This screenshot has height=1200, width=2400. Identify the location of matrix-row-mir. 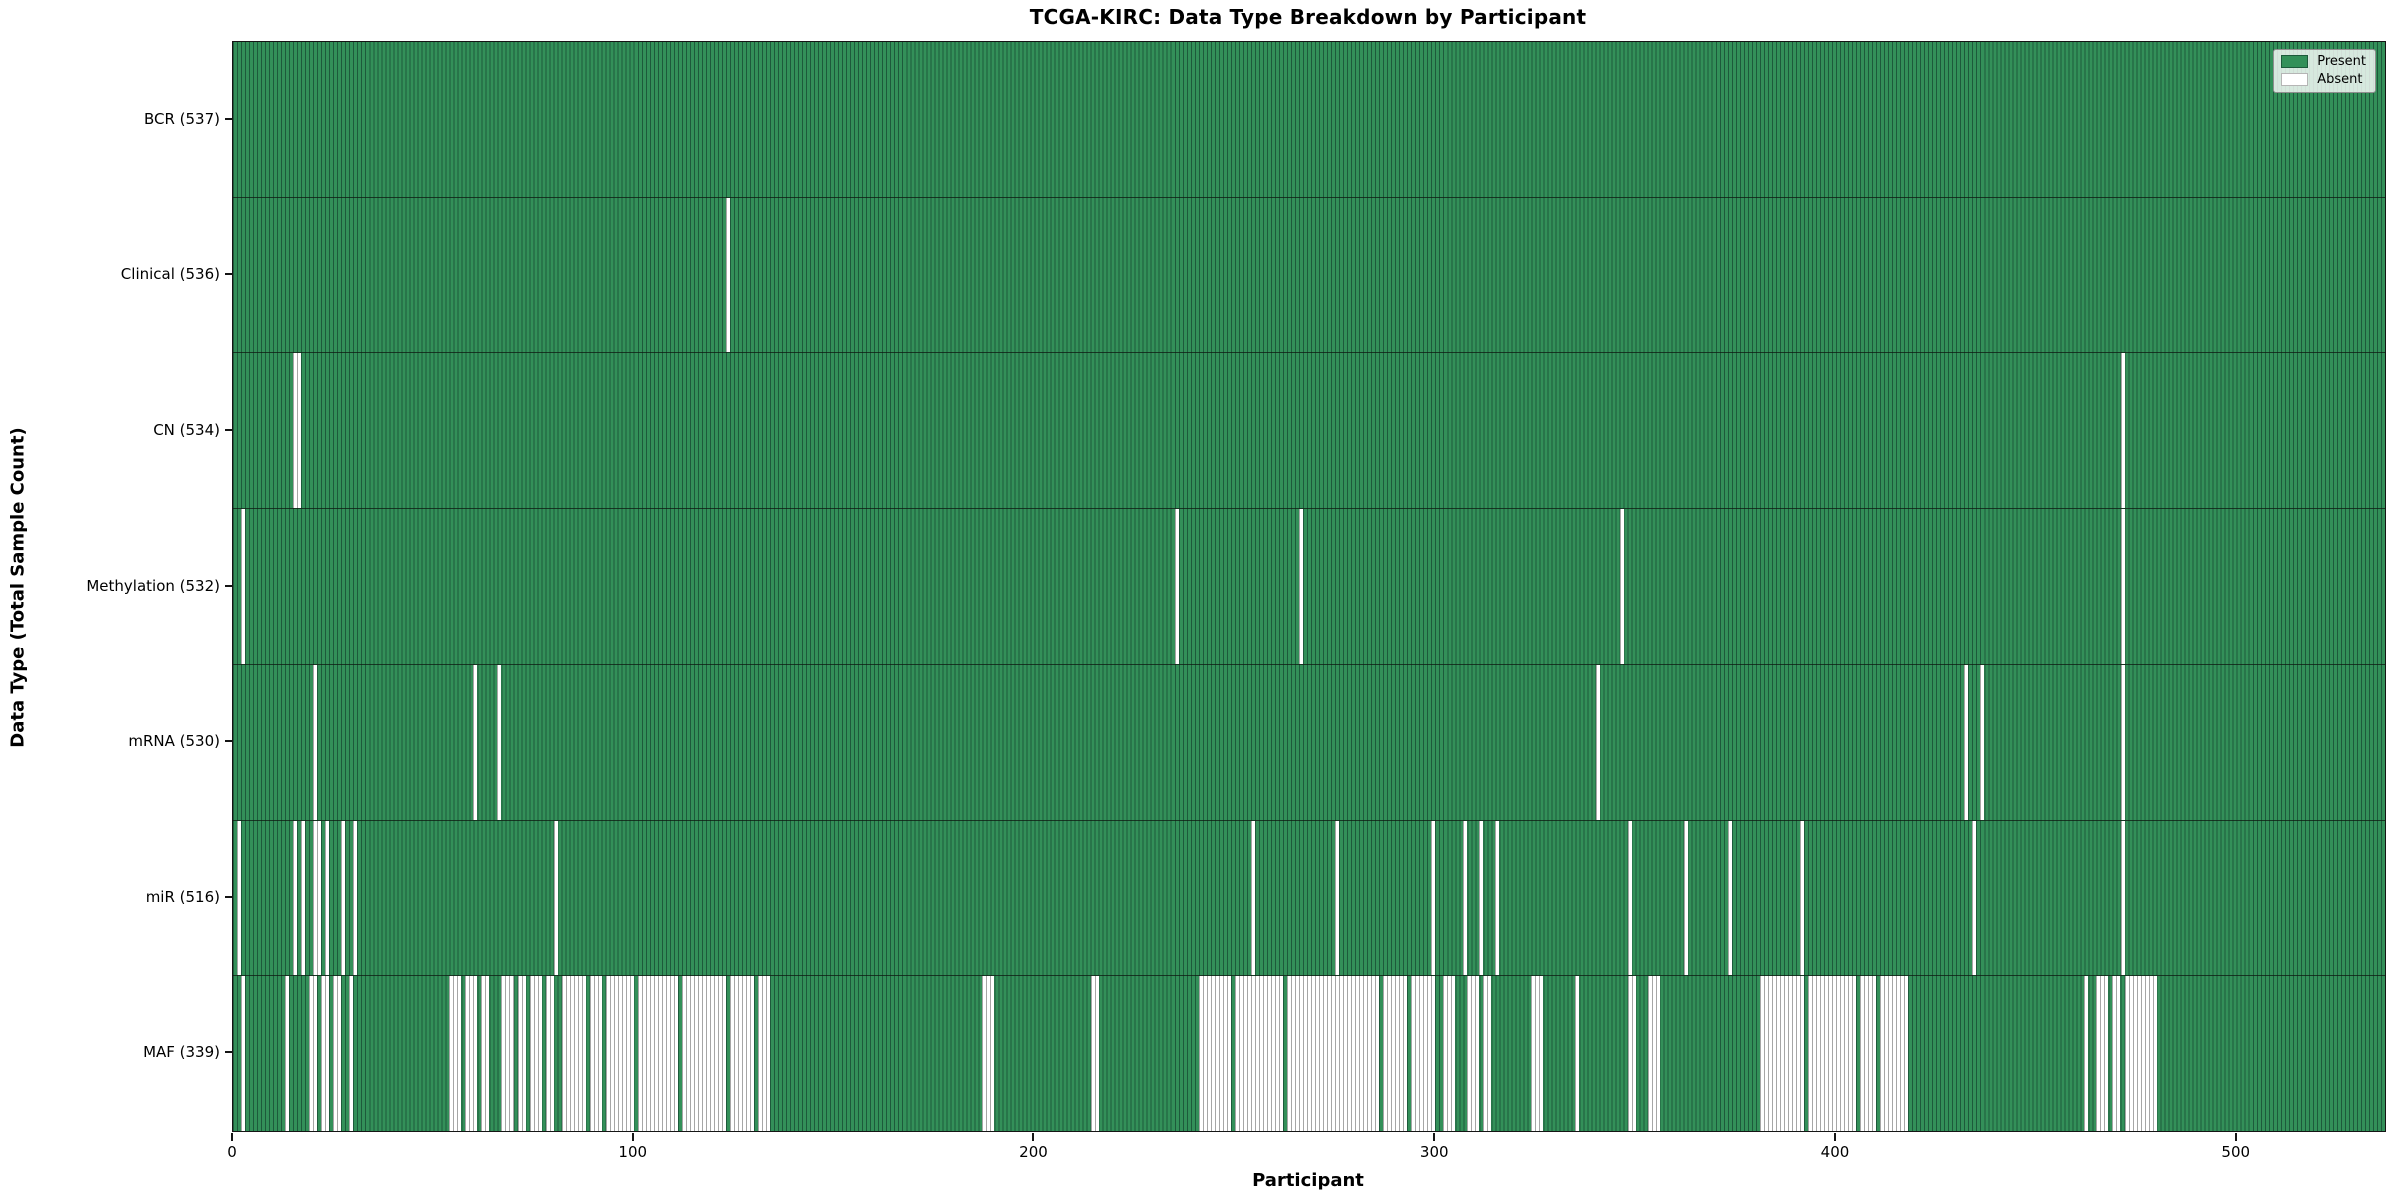
(1309, 897).